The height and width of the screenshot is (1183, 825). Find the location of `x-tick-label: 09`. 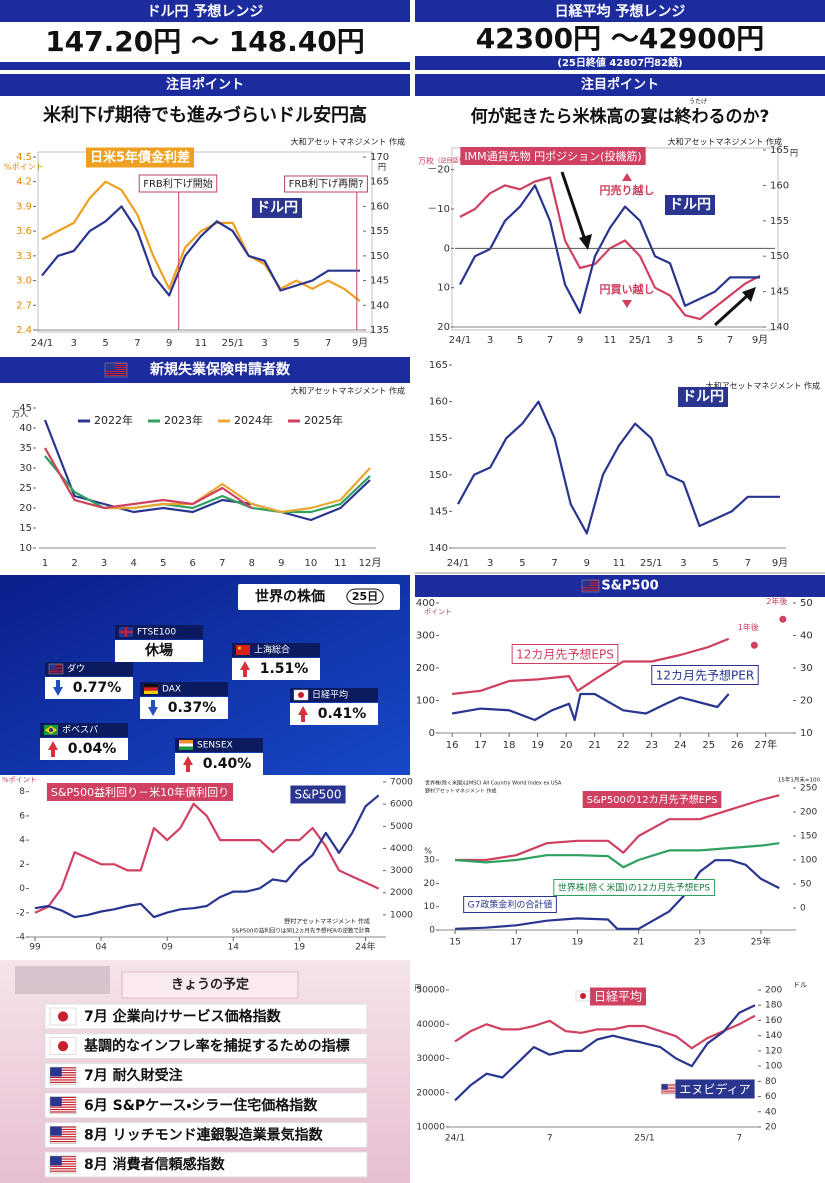

x-tick-label: 09 is located at coordinates (167, 948).